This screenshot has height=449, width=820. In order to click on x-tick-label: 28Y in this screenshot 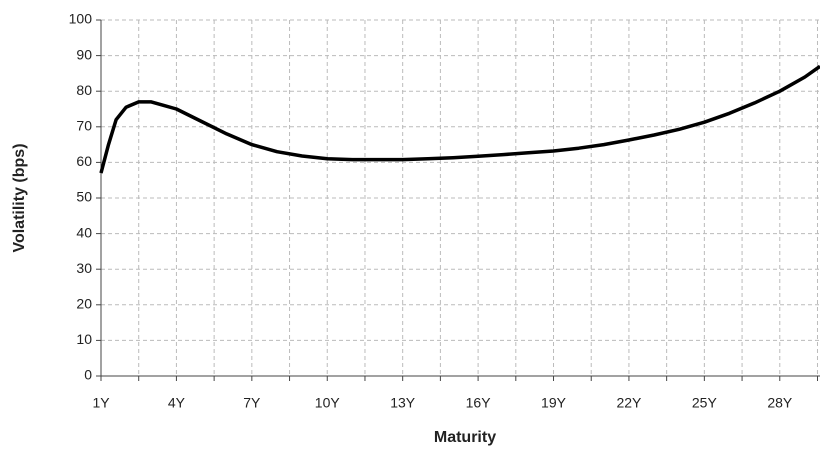, I will do `click(780, 403)`.